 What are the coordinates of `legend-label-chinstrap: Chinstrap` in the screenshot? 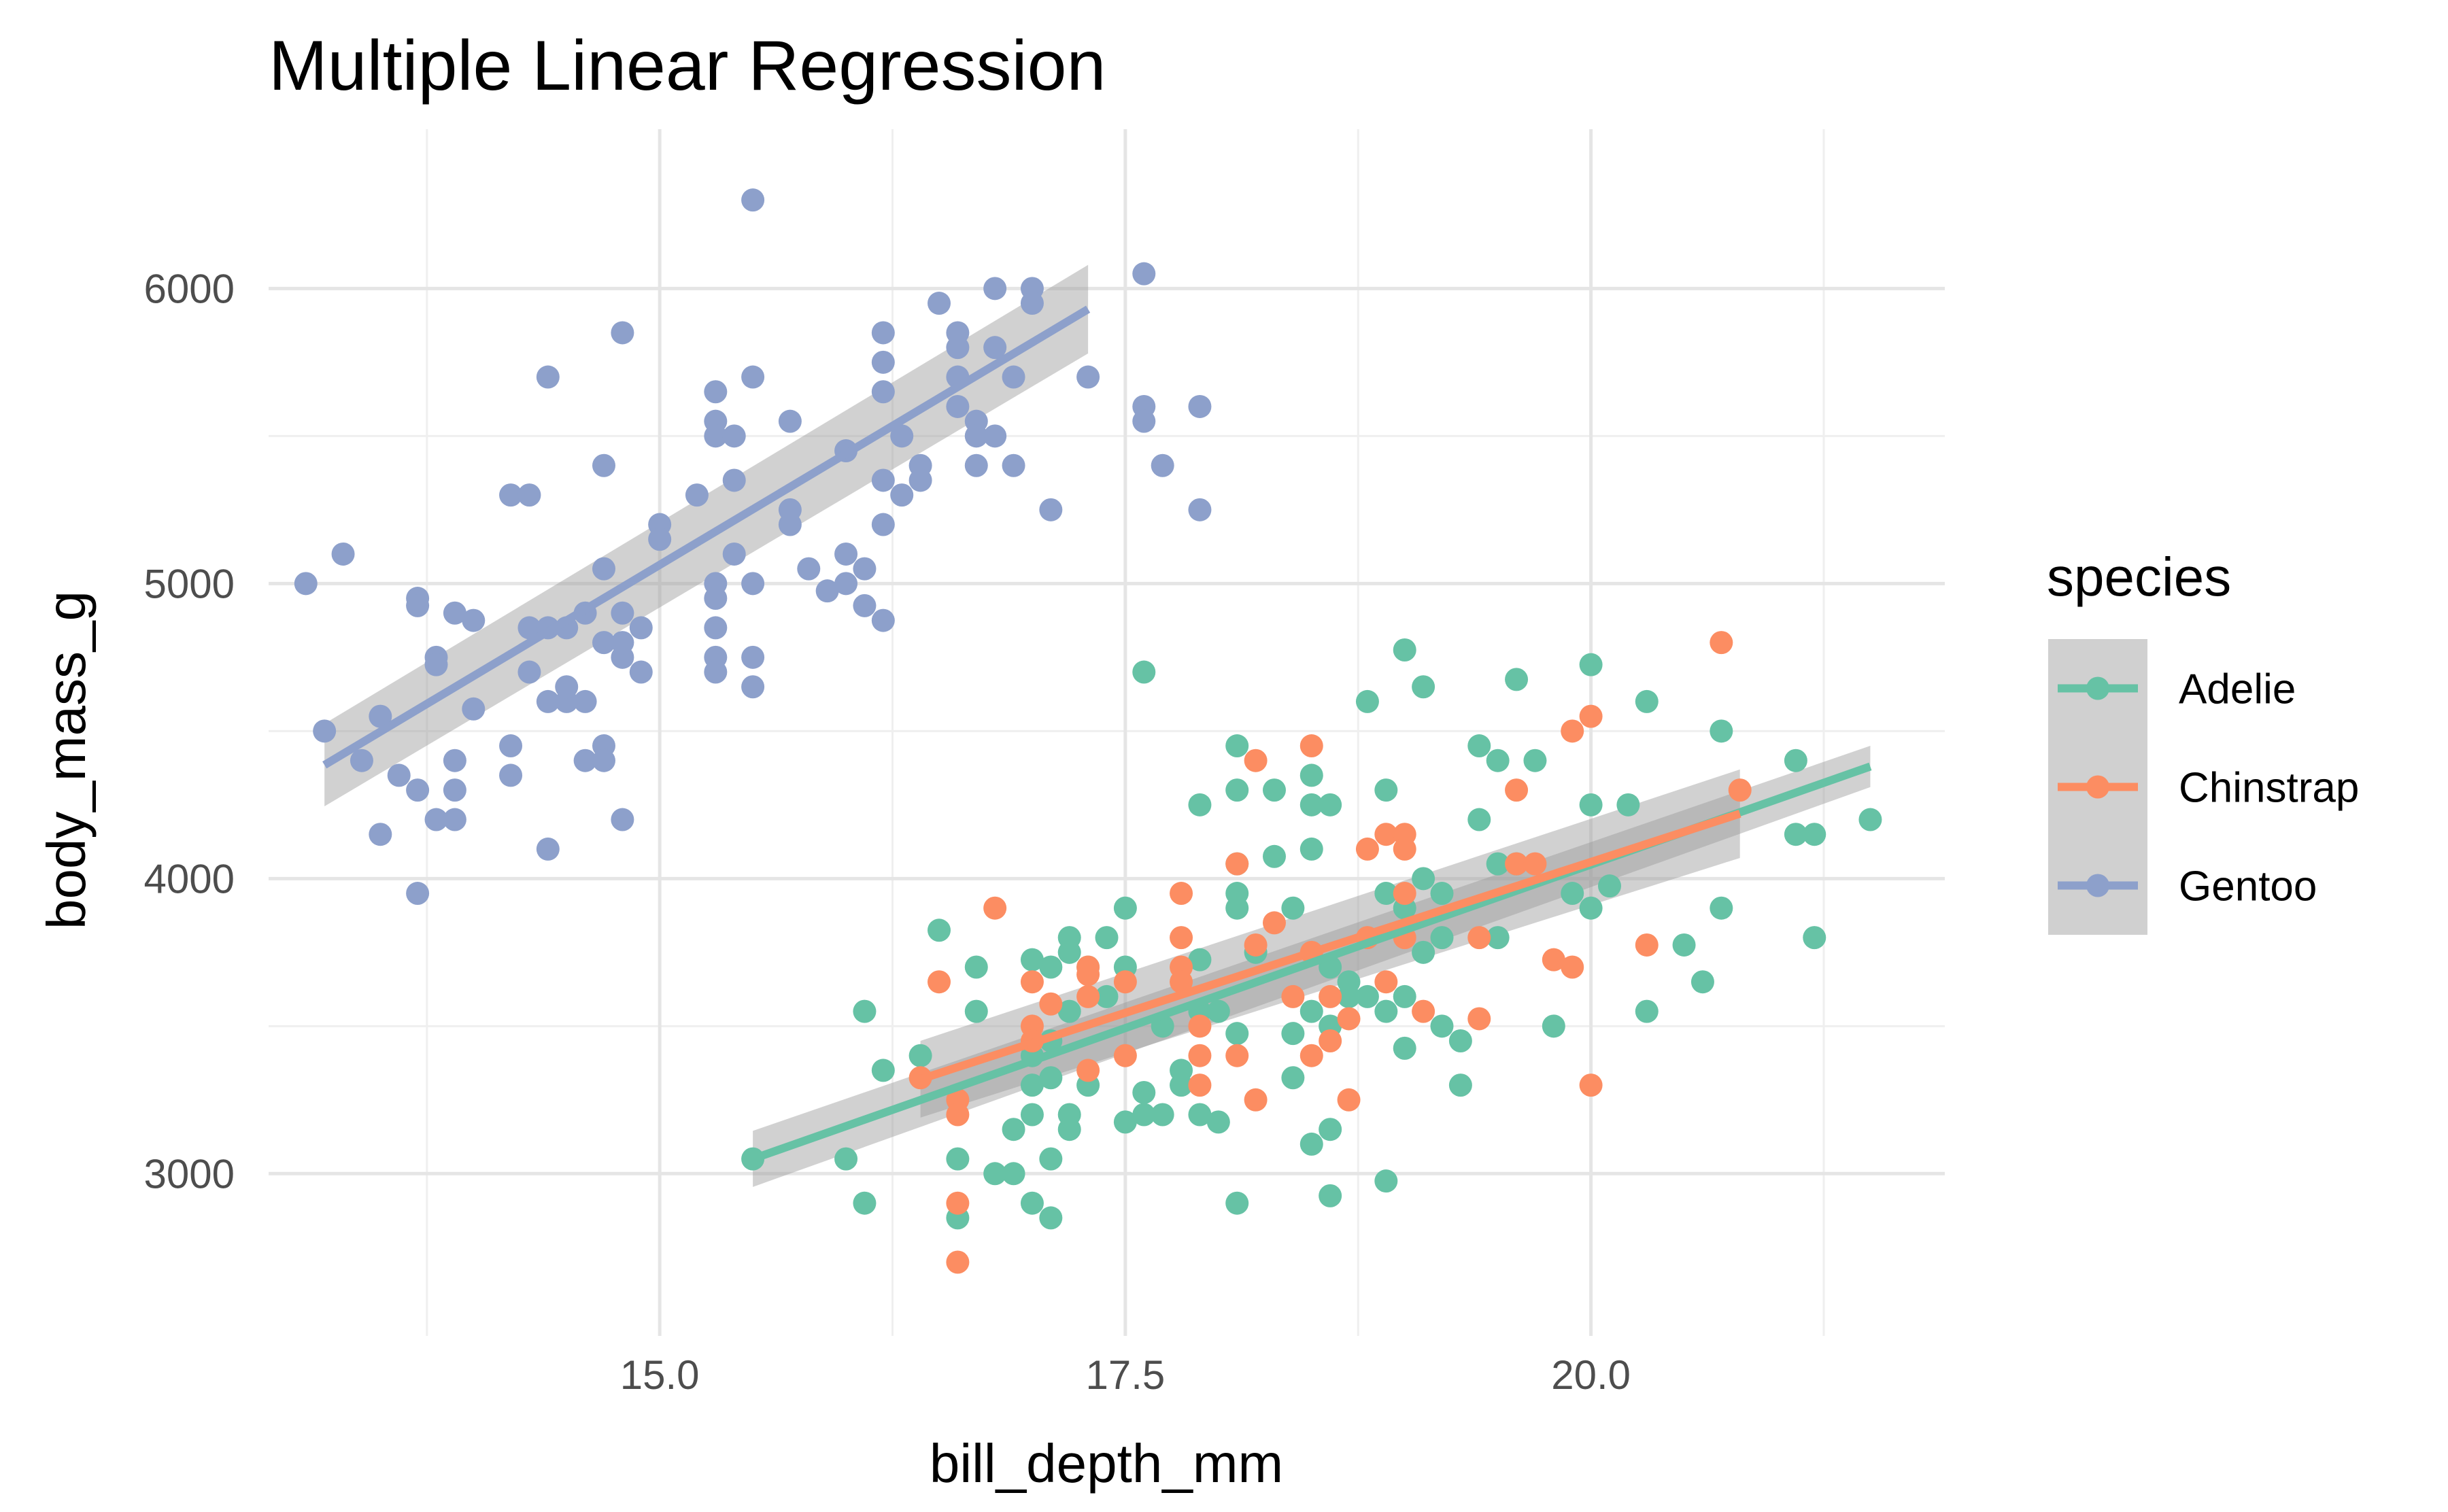 It's located at (2269, 789).